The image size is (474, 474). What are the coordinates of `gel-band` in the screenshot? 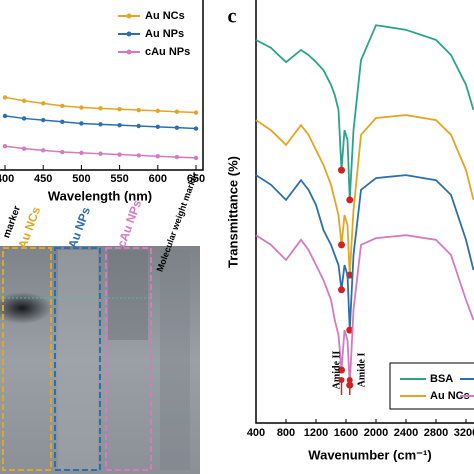 It's located at (26, 308).